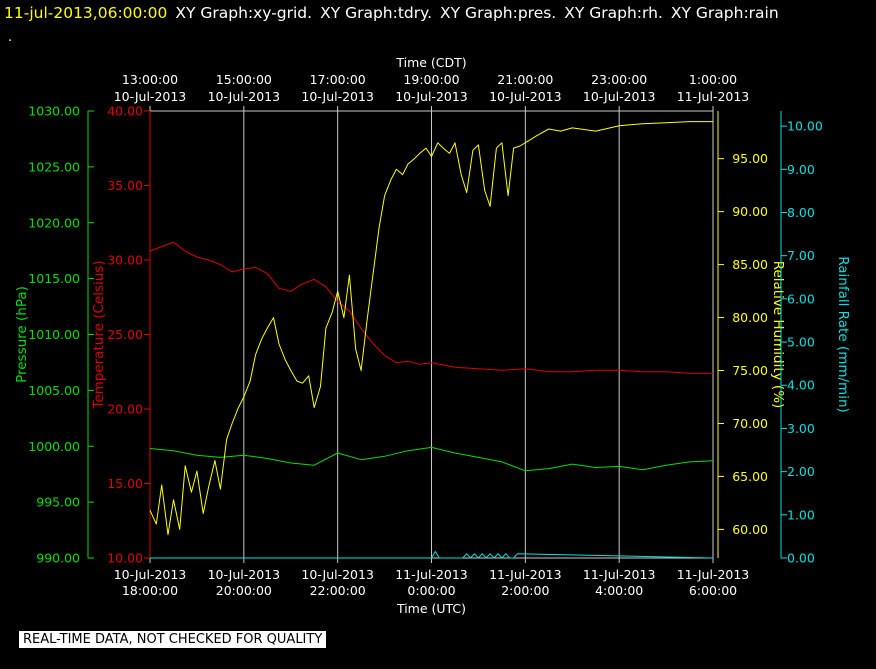  What do you see at coordinates (801, 212) in the screenshot?
I see `rain-tick-label: 8.00` at bounding box center [801, 212].